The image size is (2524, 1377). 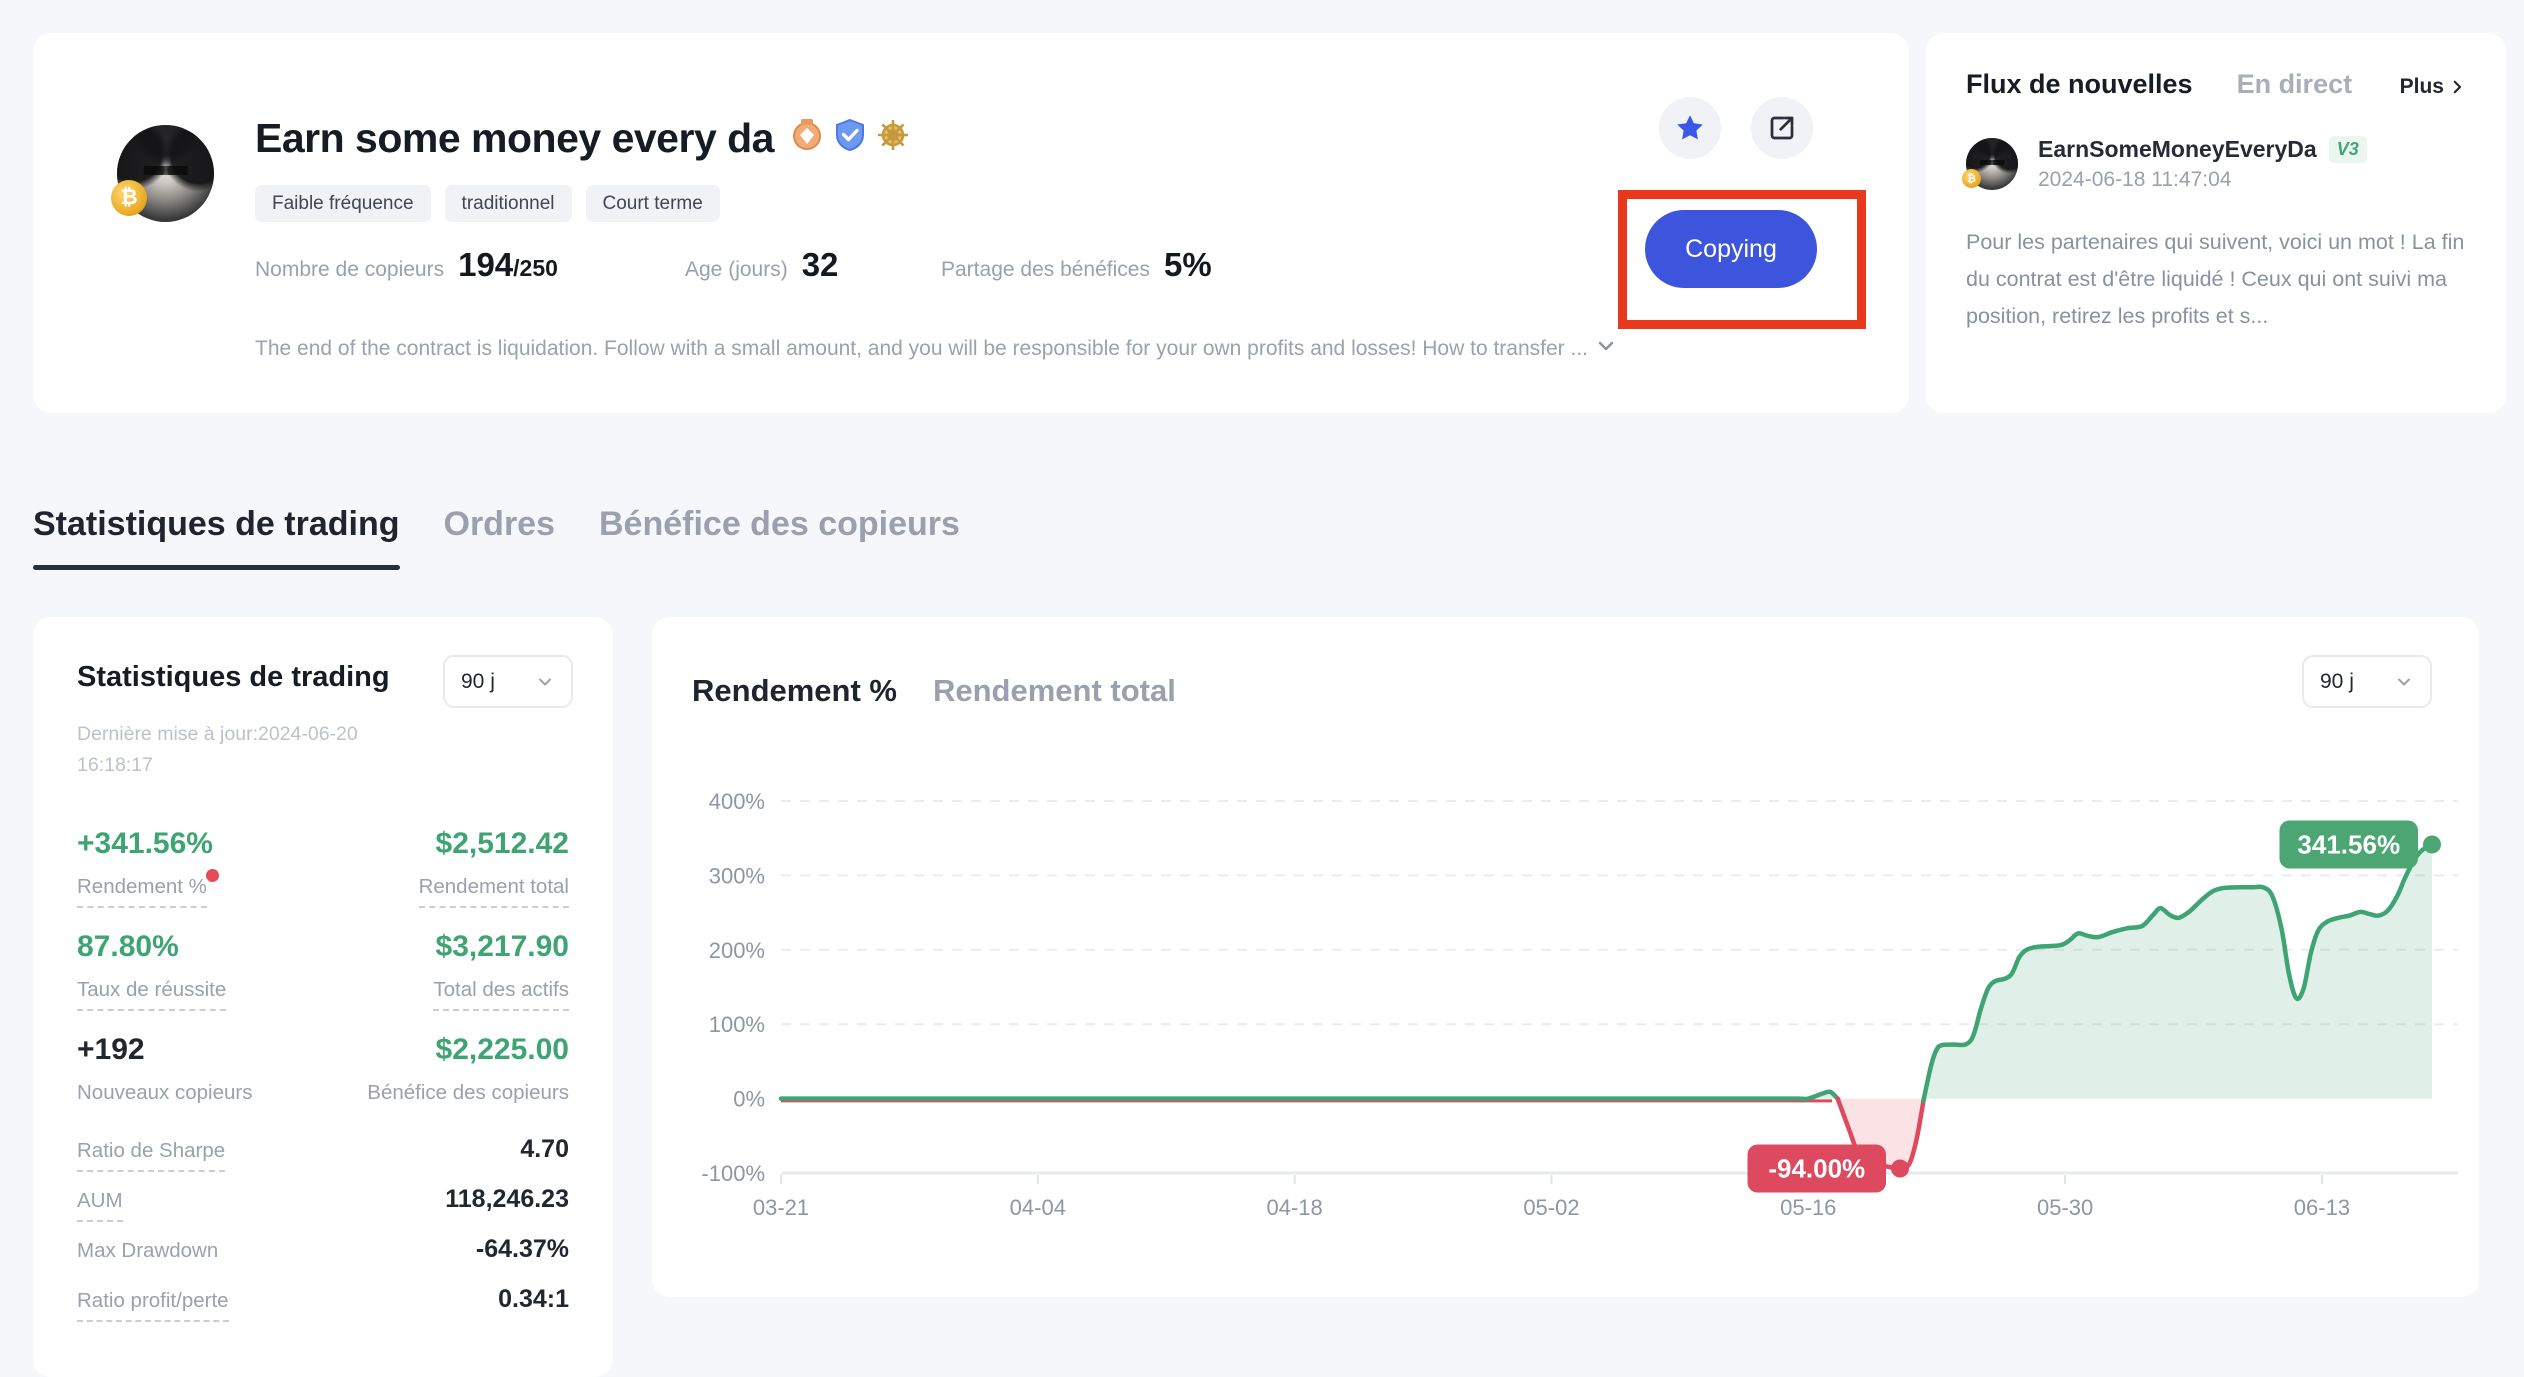 I want to click on svg-text: 100%, so click(x=737, y=1024).